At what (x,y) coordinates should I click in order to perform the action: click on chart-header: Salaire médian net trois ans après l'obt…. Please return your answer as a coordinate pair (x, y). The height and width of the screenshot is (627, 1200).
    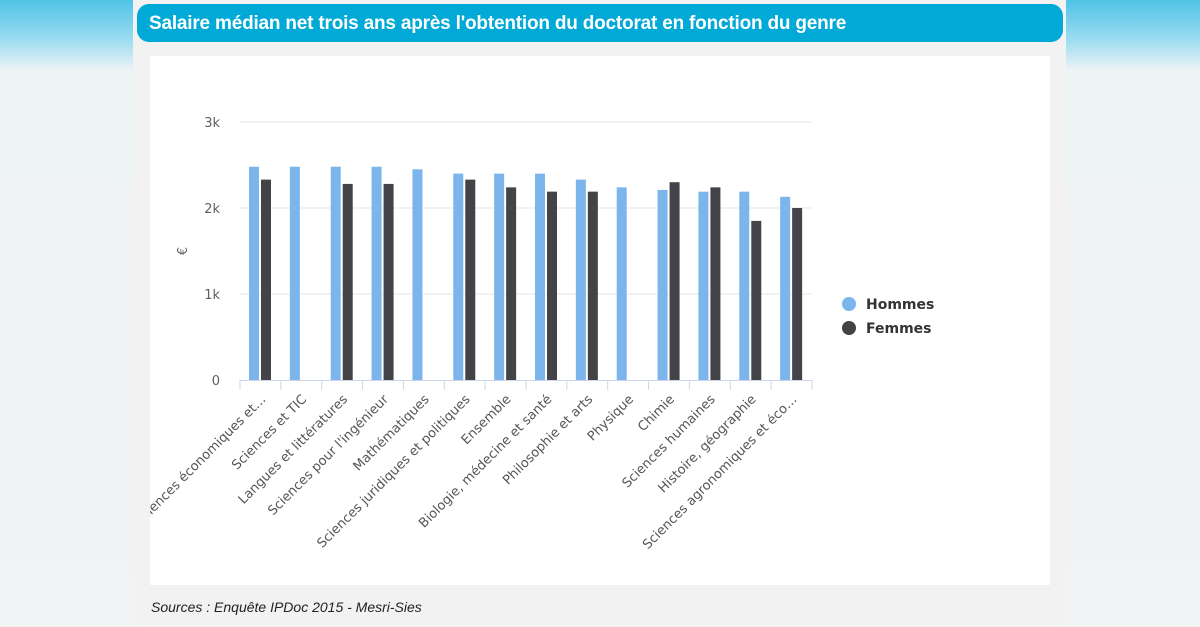
    Looking at the image, I should click on (600, 23).